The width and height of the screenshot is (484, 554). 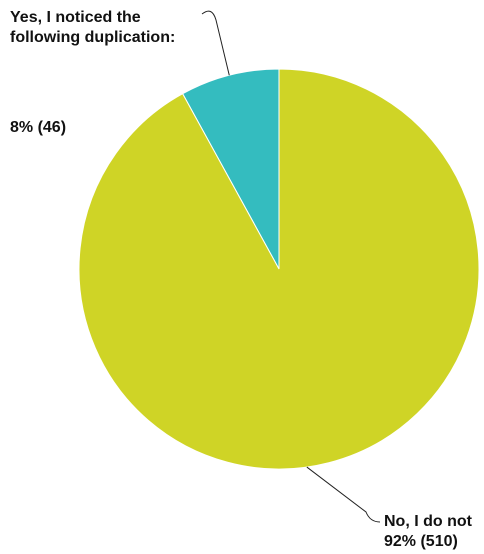 I want to click on slice-label-no: No, I do not, so click(x=428, y=521).